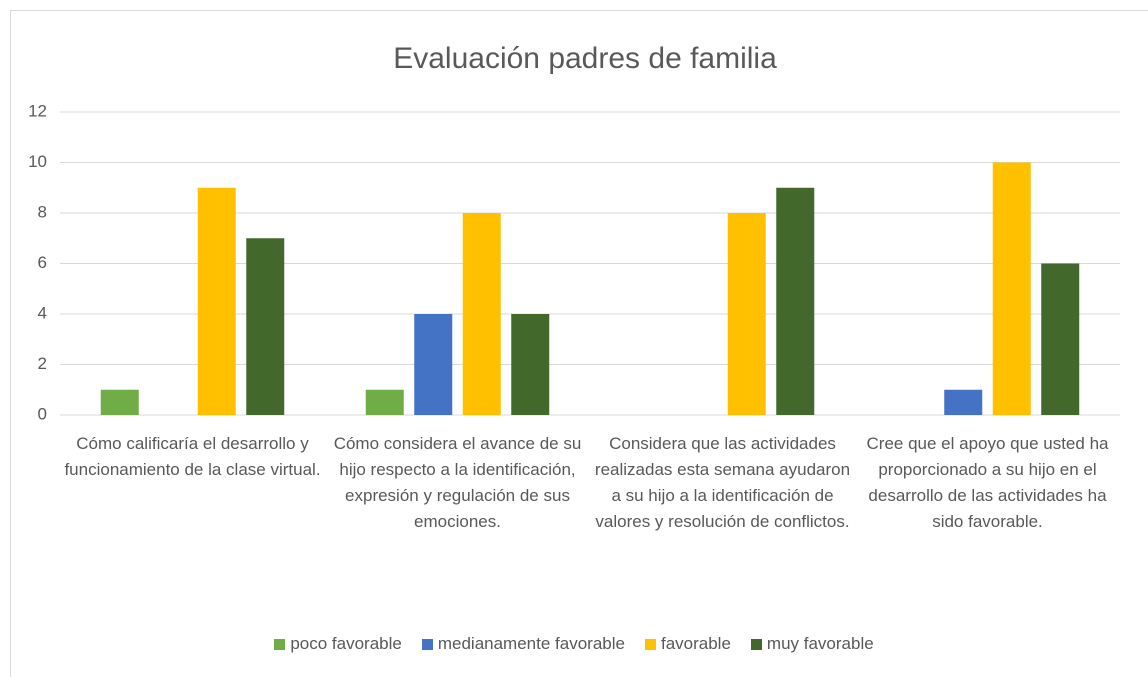 Image resolution: width=1148 pixels, height=677 pixels. I want to click on y-tick-label: 2, so click(42, 363).